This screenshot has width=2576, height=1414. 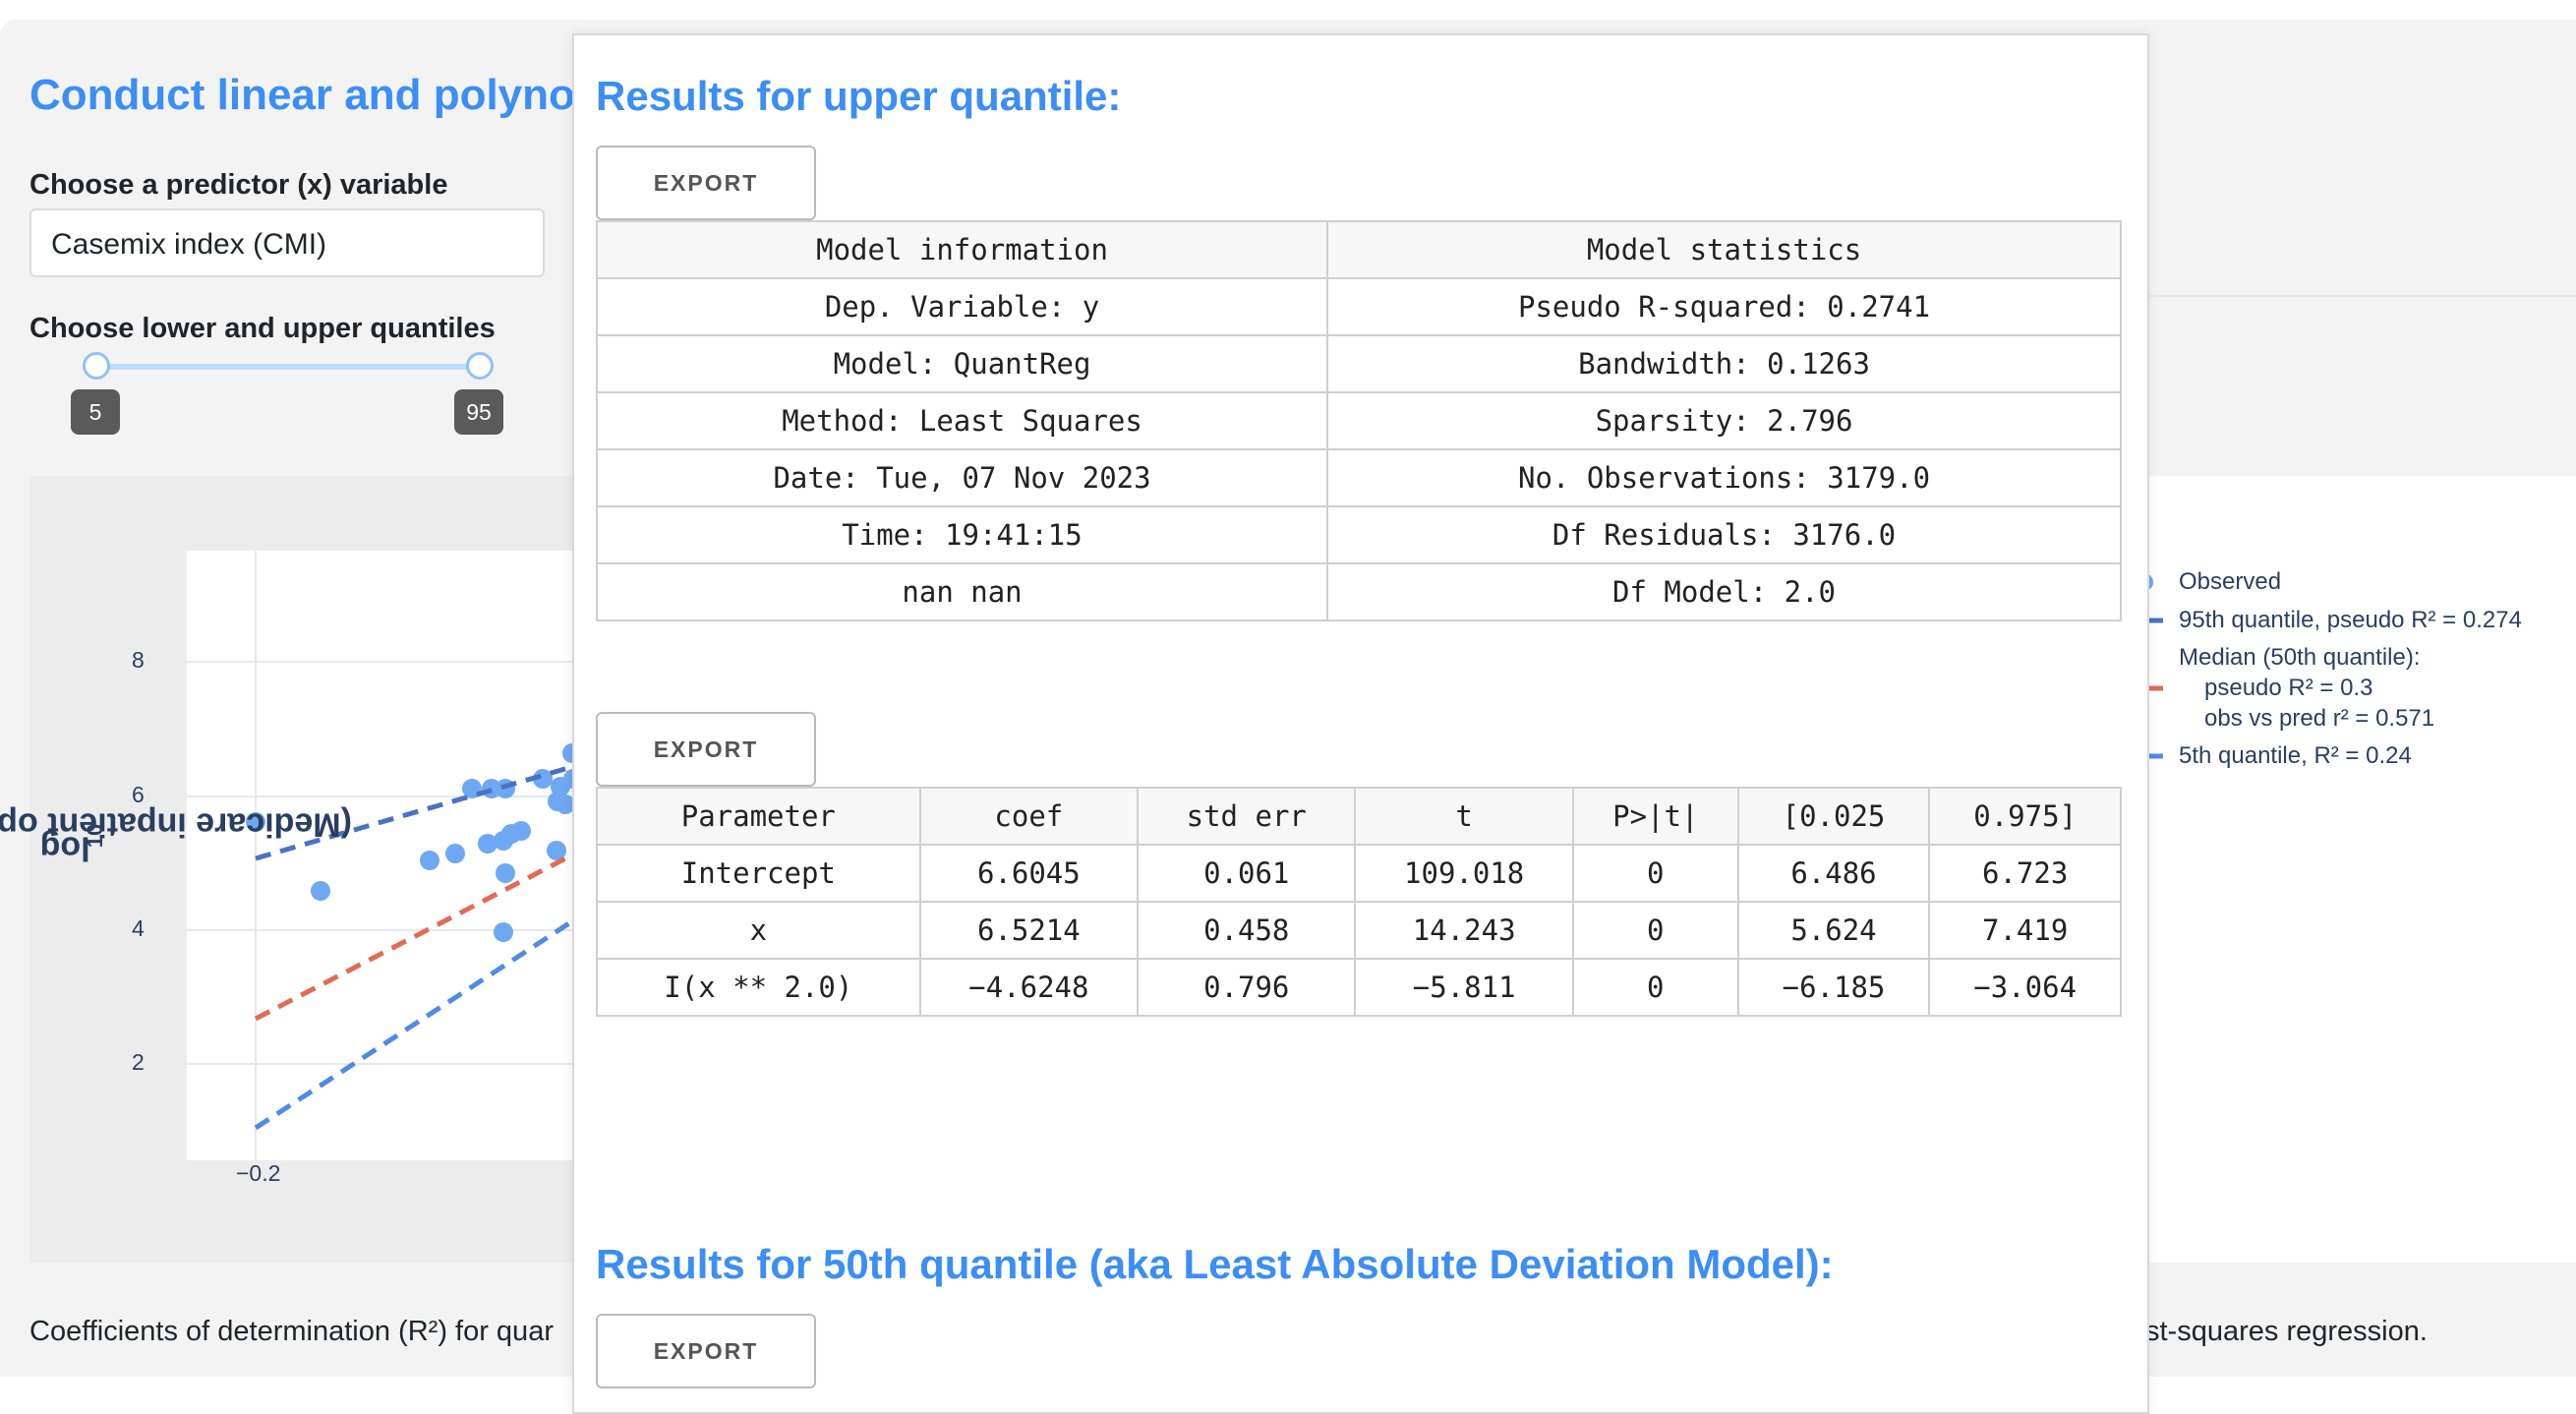 I want to click on quantile-high-handle, so click(x=480, y=366).